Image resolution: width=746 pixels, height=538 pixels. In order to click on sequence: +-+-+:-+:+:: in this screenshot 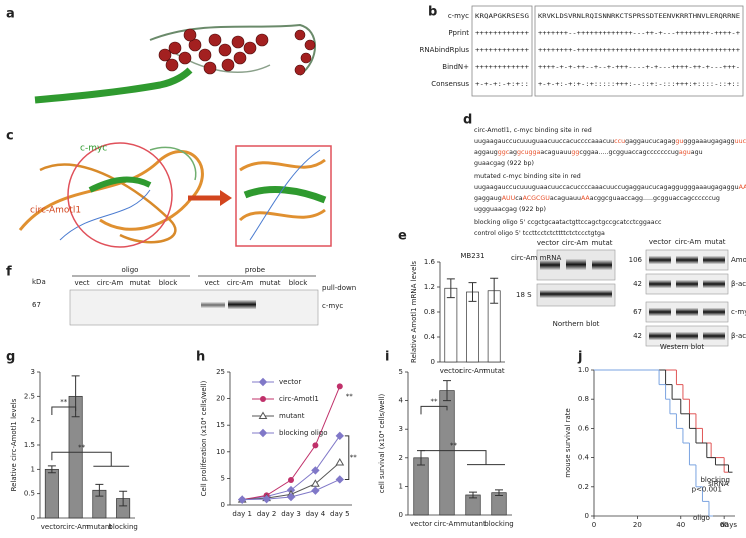, I will do `click(502, 84)`.